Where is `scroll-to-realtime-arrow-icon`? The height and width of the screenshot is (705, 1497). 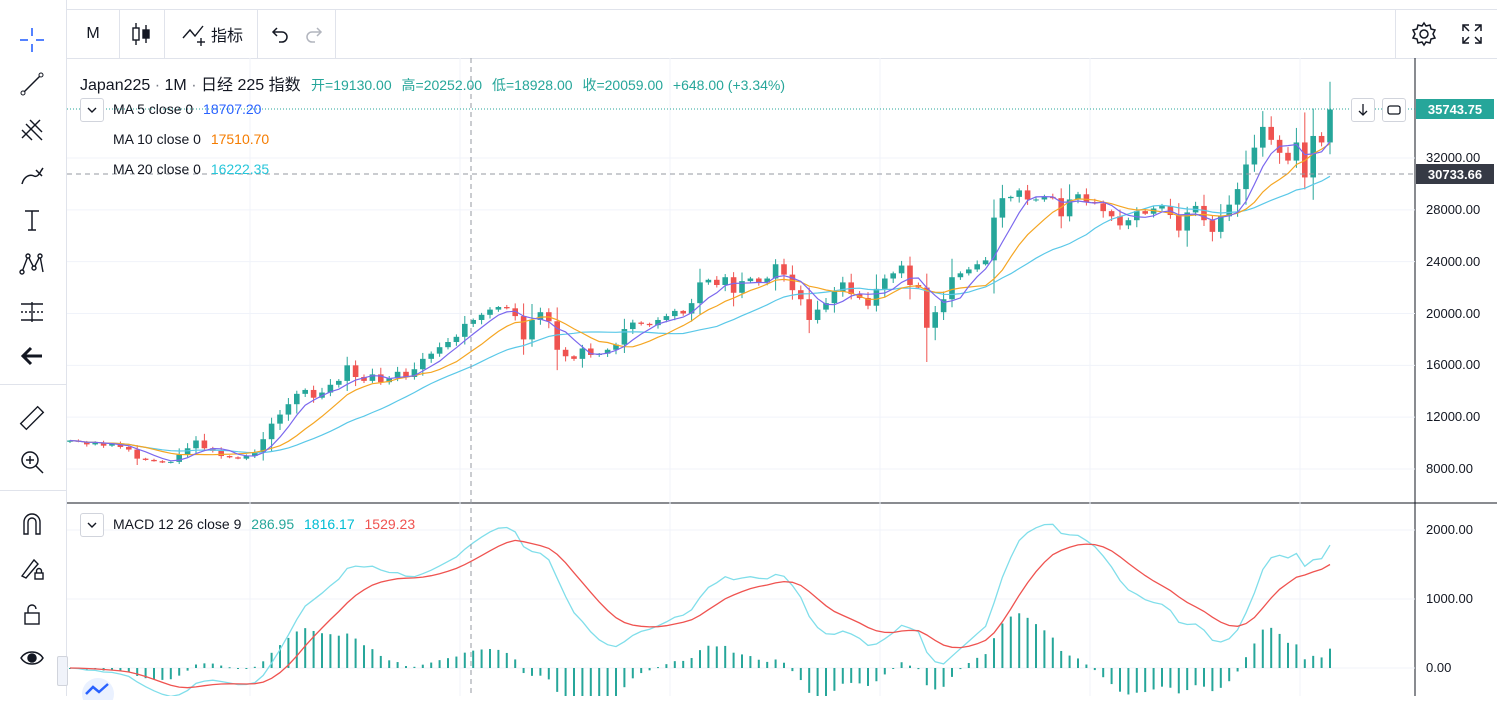 scroll-to-realtime-arrow-icon is located at coordinates (1363, 110).